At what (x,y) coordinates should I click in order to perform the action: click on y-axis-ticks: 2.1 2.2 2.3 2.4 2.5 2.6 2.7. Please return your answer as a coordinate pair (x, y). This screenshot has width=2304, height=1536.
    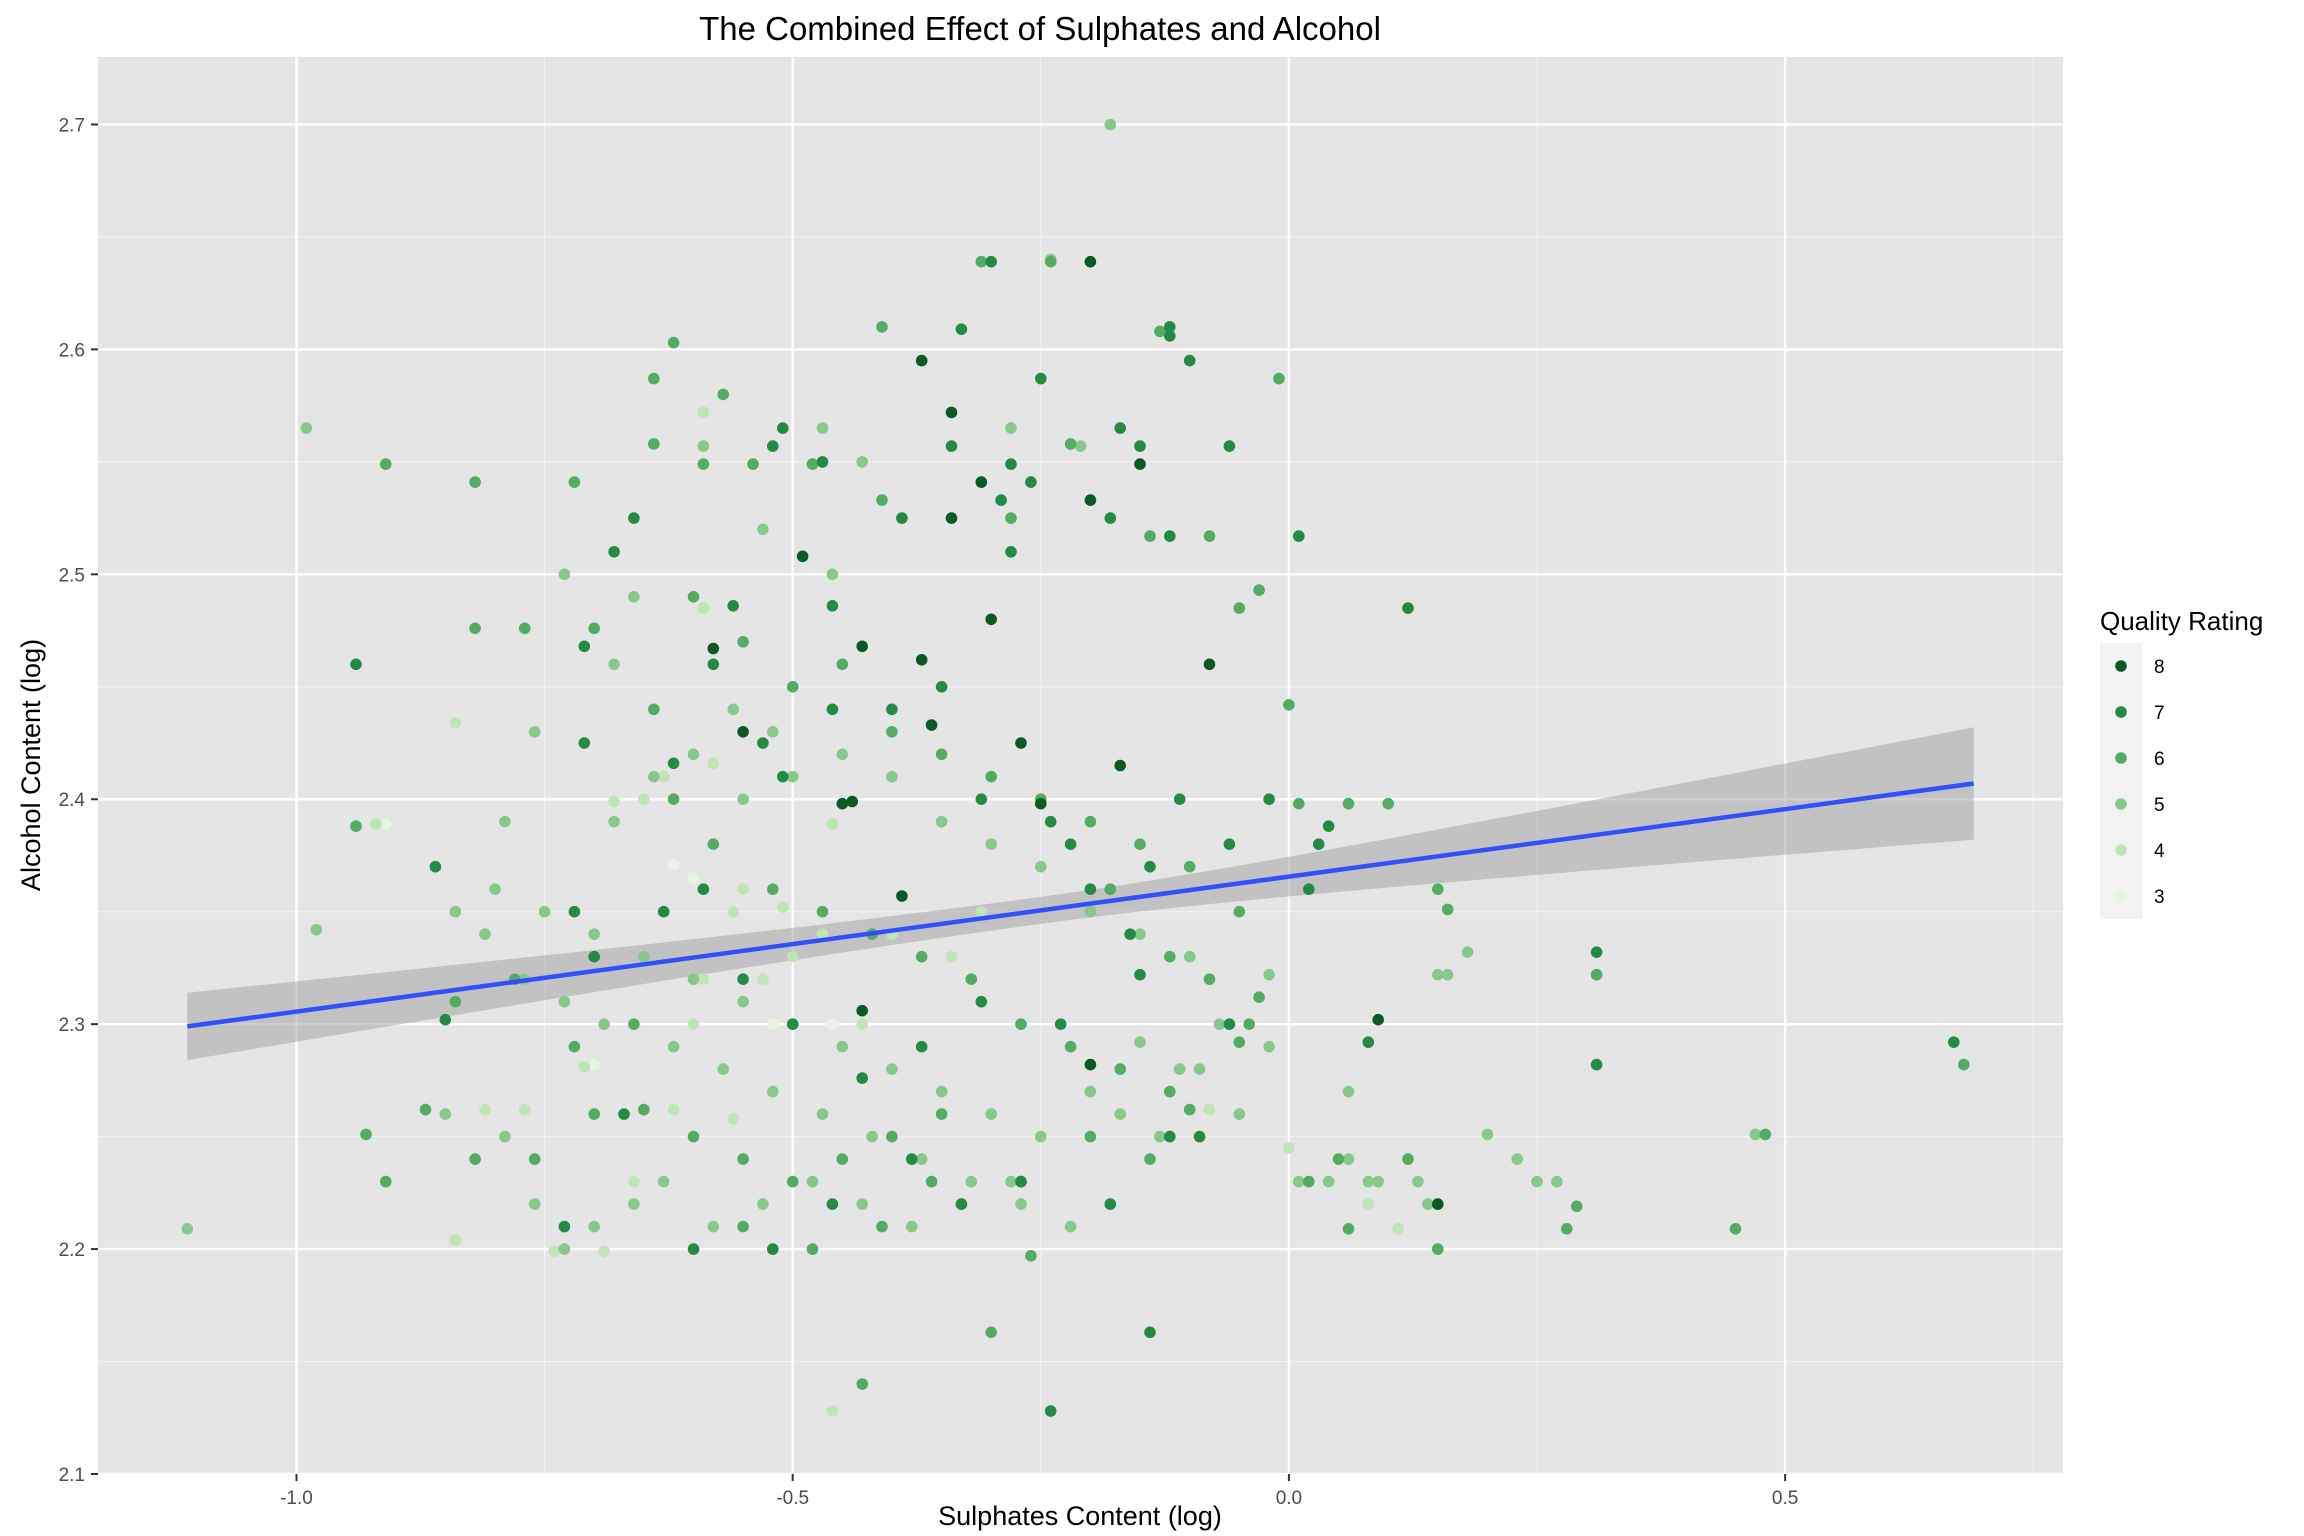
    Looking at the image, I should click on (78, 800).